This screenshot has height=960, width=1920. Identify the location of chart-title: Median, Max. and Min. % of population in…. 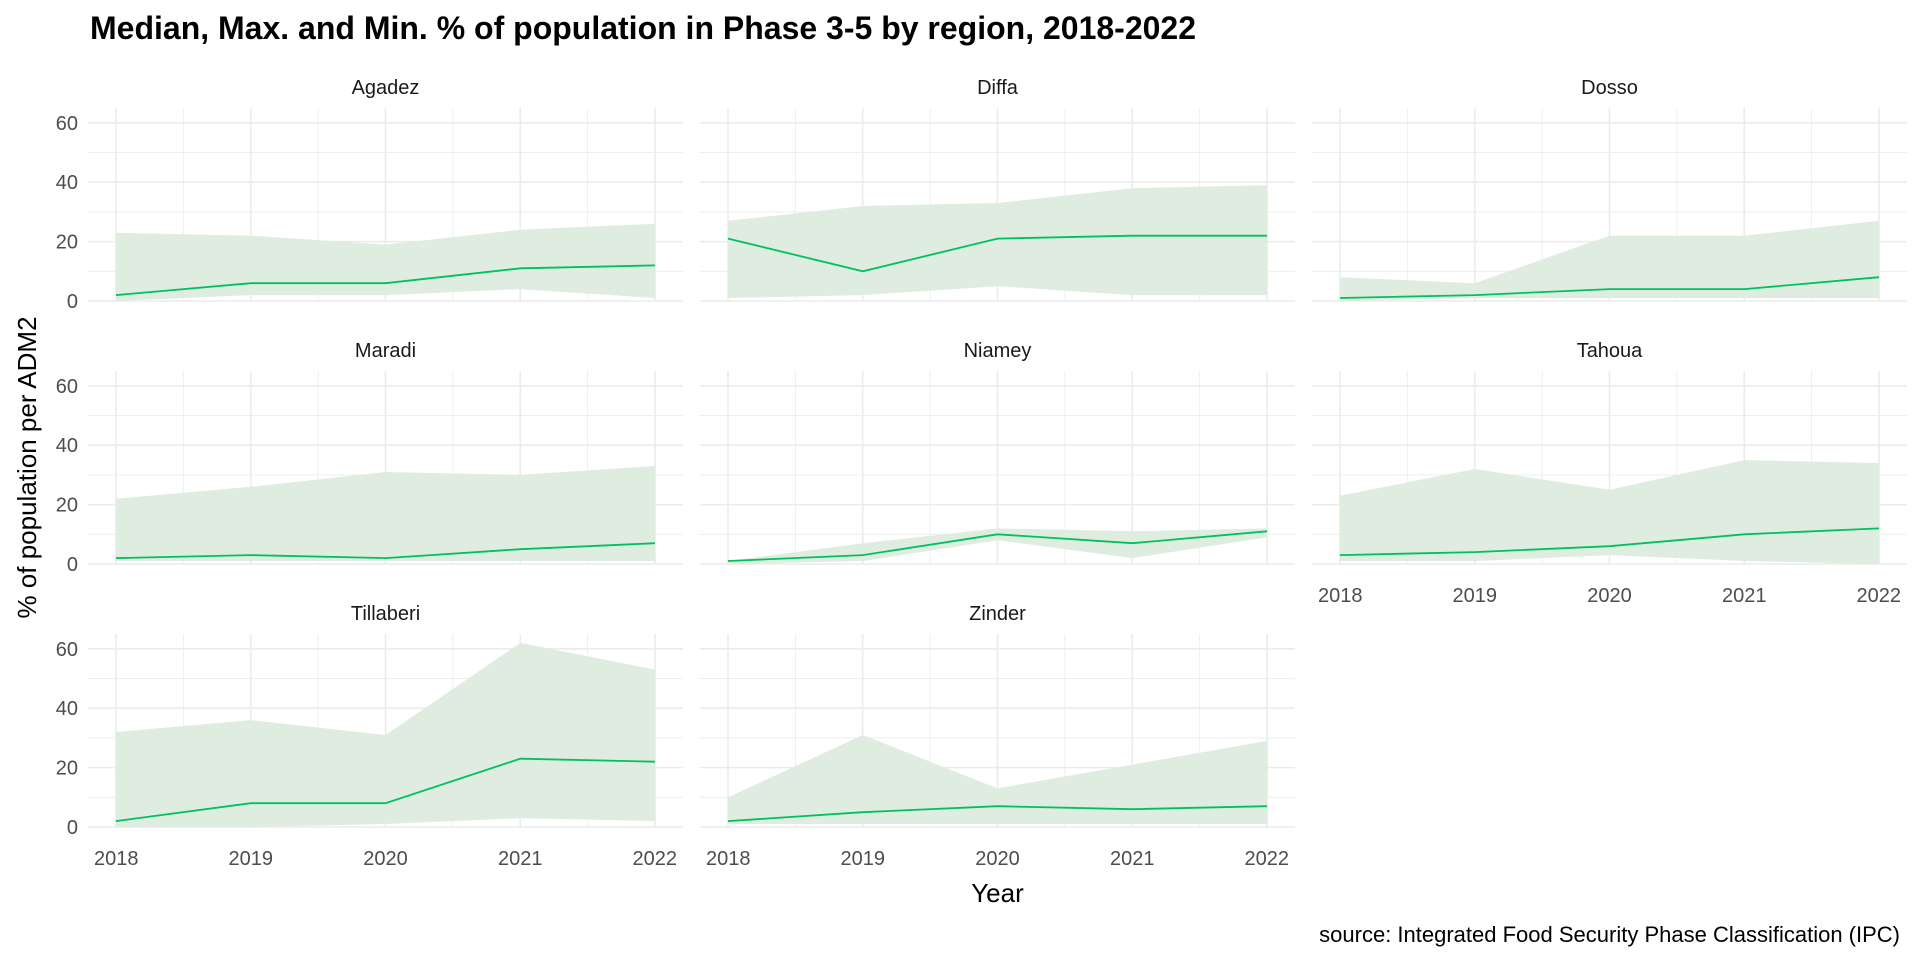
(643, 28).